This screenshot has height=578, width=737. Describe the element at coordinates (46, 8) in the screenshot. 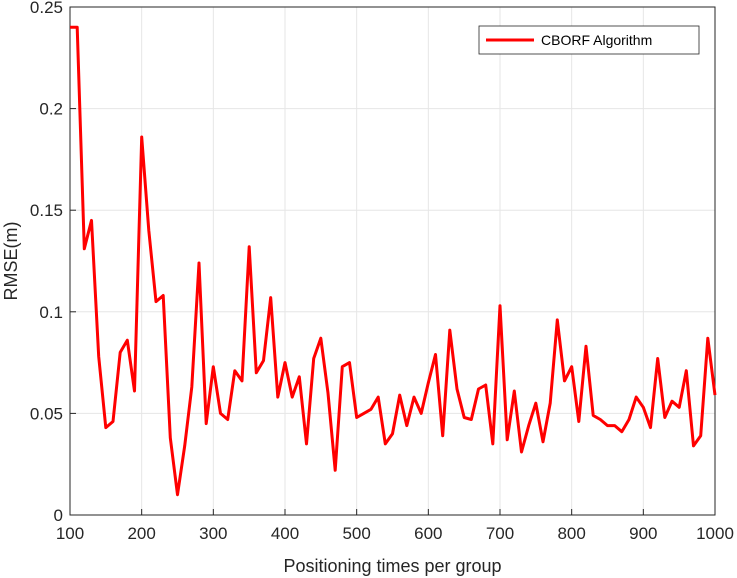

I see `y-tick-label: 0.25` at that location.